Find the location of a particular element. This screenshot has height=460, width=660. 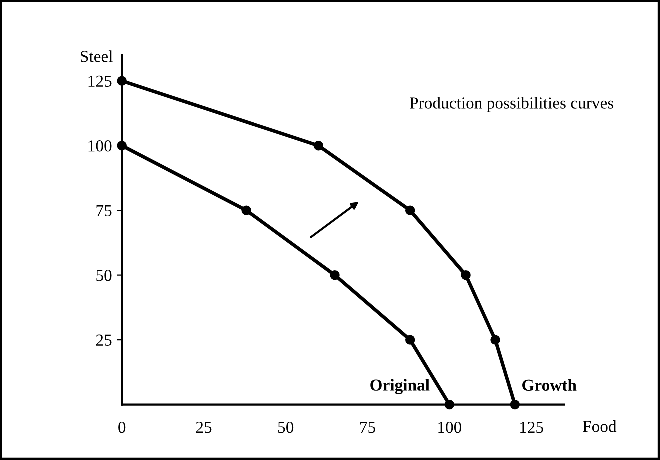

y-tick-label: 25 is located at coordinates (104, 340).